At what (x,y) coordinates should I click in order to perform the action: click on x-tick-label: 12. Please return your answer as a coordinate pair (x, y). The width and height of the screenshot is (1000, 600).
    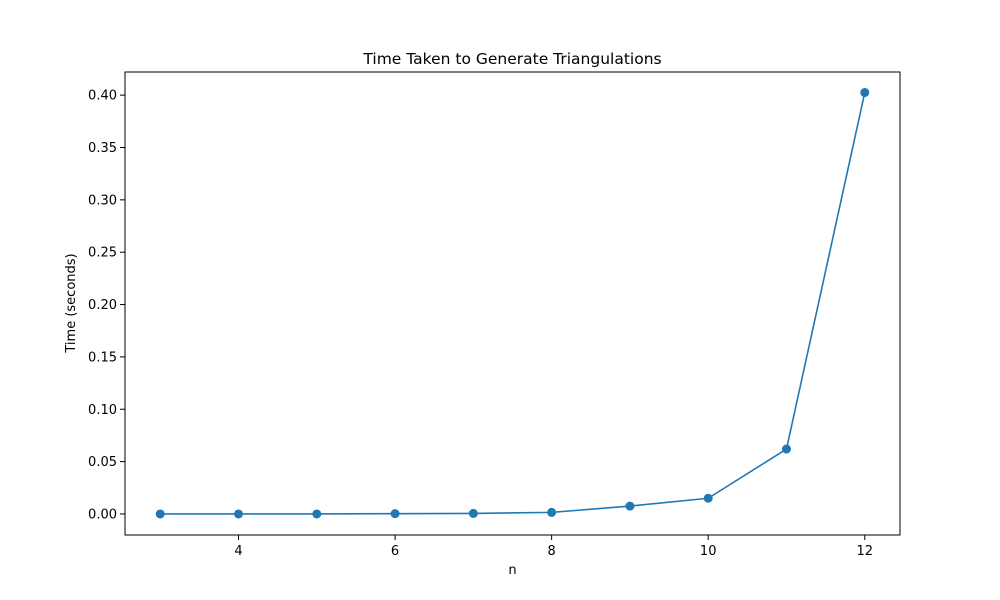
    Looking at the image, I should click on (864, 551).